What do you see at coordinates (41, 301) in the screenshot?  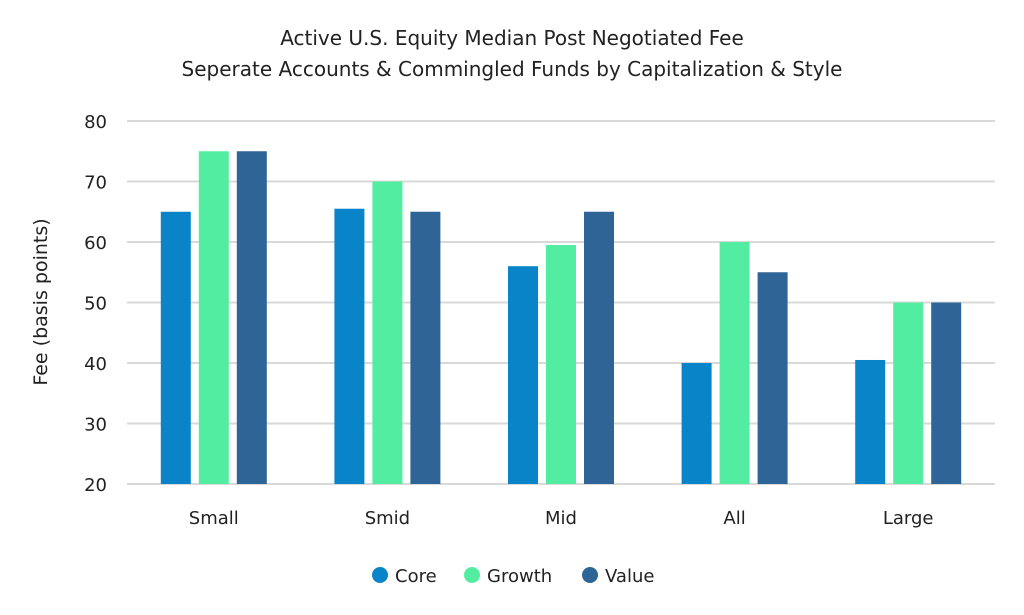 I see `y-axis-label: Fee (basis points)` at bounding box center [41, 301].